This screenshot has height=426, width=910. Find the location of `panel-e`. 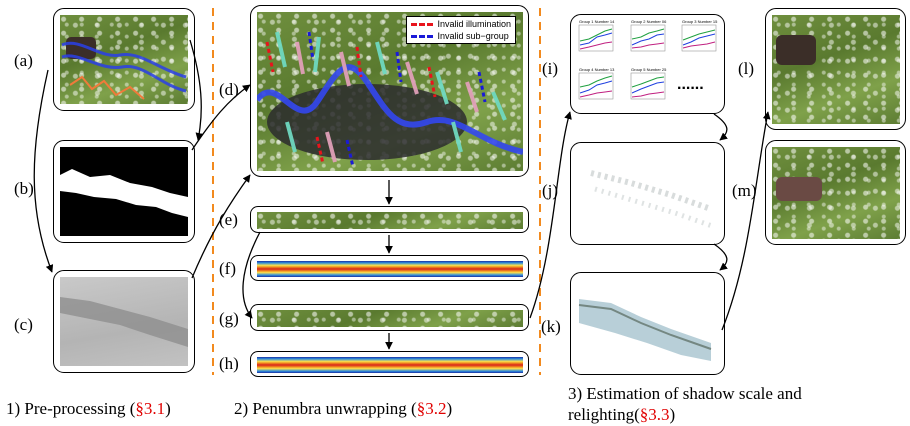

panel-e is located at coordinates (389, 219).